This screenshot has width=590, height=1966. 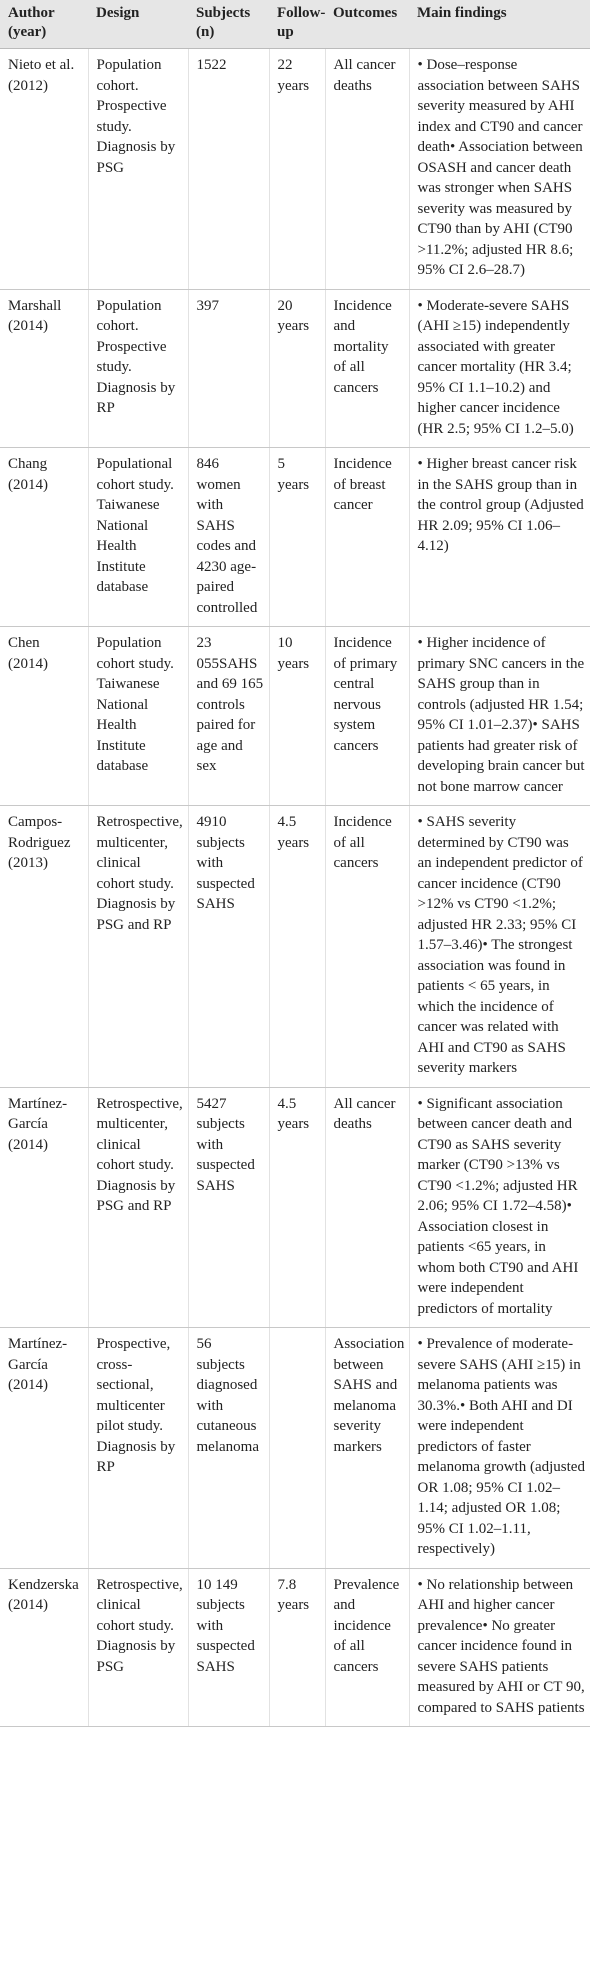 I want to click on table-cell: Marshall (2014), so click(x=44, y=368).